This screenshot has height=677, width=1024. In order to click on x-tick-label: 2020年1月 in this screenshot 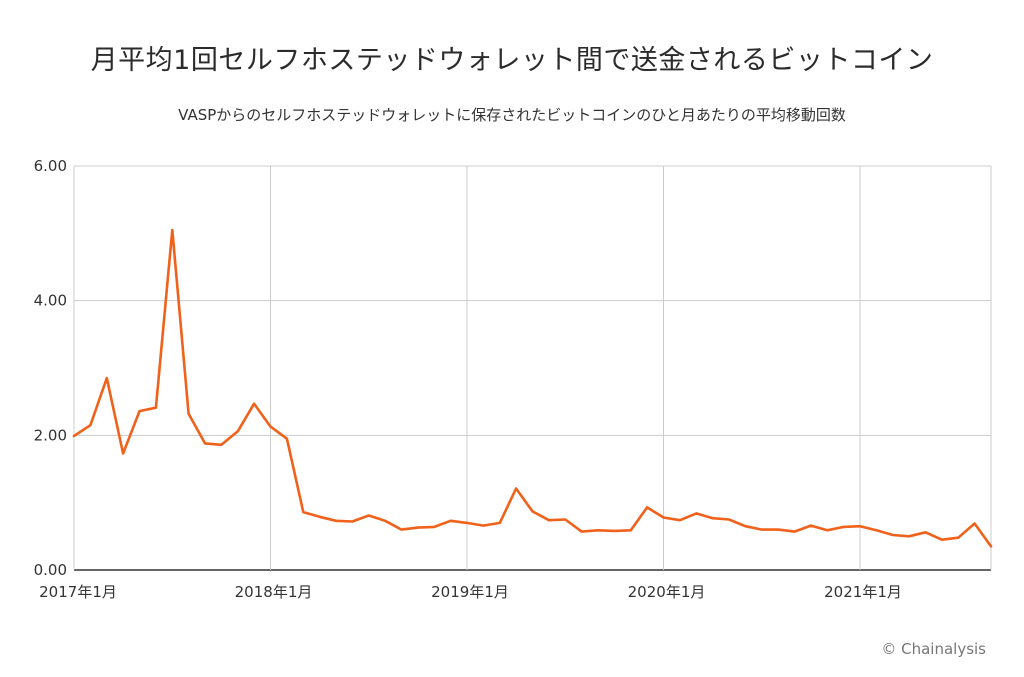, I will do `click(667, 592)`.